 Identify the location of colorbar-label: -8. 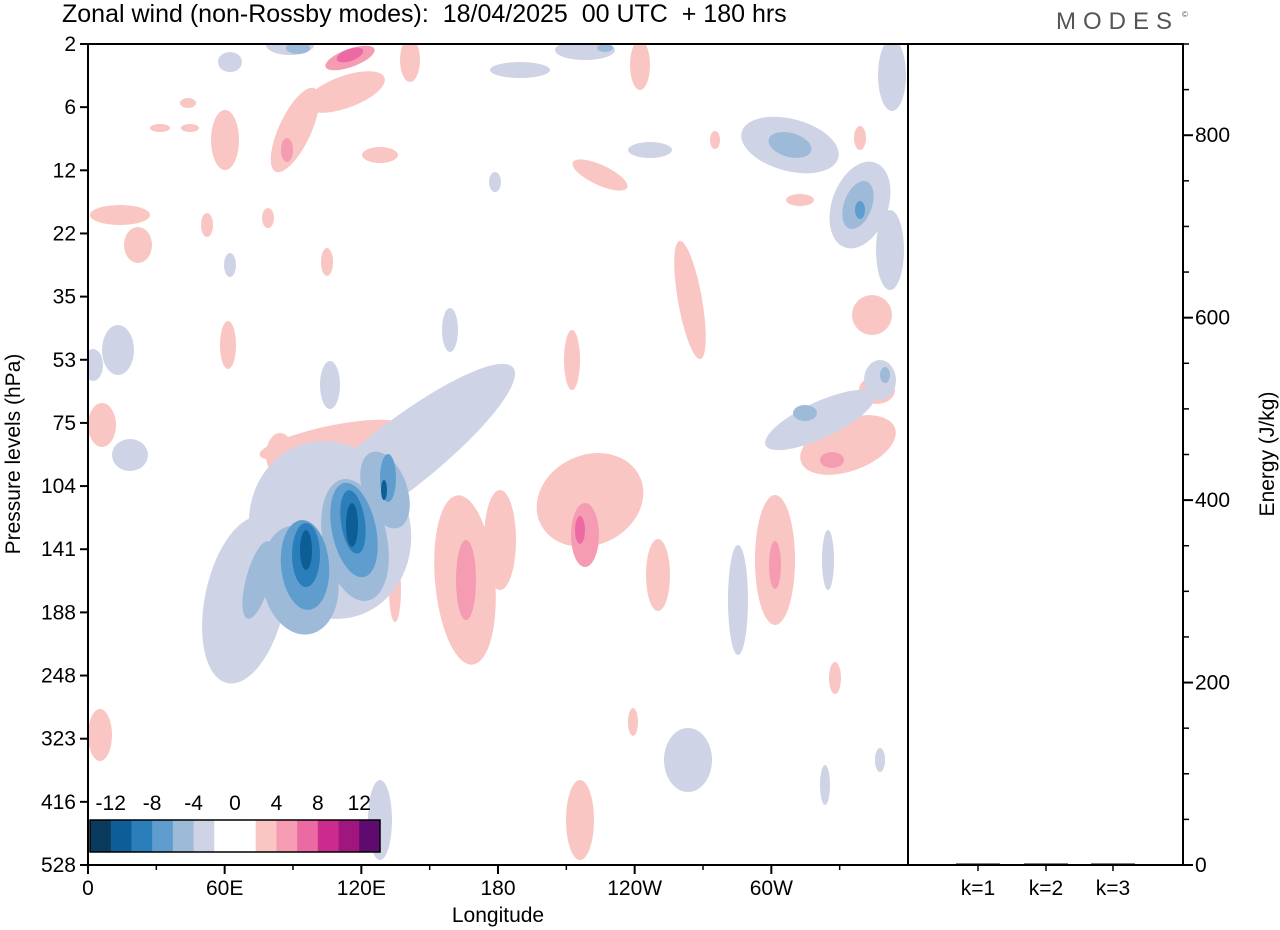
(152, 803).